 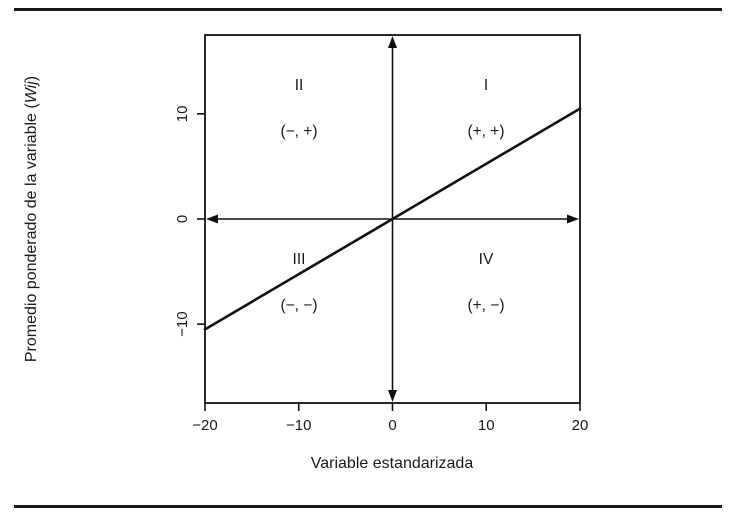 I want to click on quadrant-iii-label: III, so click(x=299, y=259).